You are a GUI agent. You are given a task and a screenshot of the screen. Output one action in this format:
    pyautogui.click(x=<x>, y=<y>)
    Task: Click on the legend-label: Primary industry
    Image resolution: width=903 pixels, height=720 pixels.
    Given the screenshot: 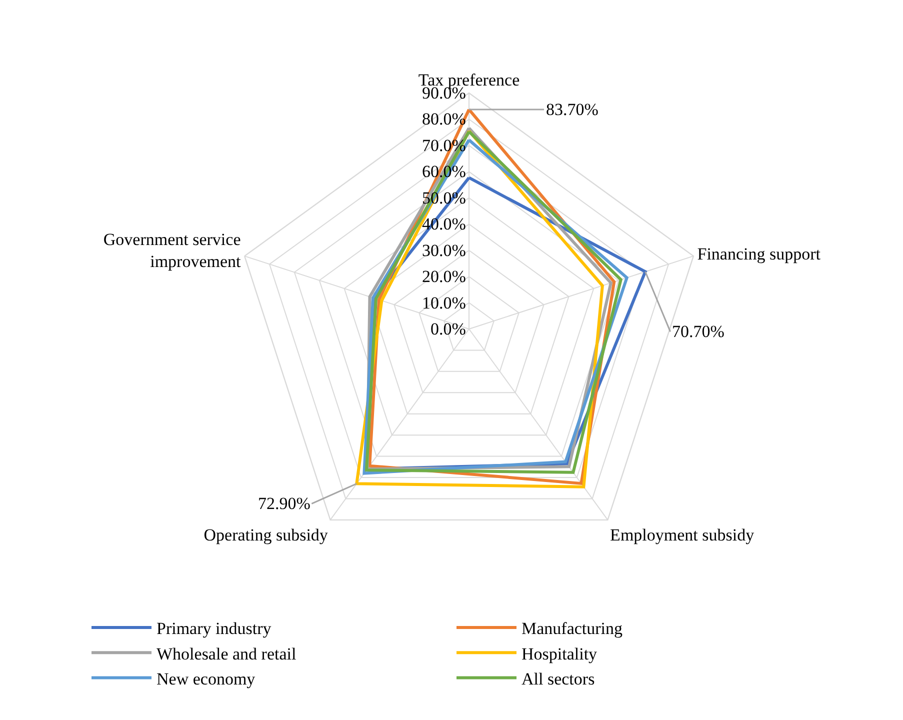 What is the action you would take?
    pyautogui.click(x=214, y=628)
    